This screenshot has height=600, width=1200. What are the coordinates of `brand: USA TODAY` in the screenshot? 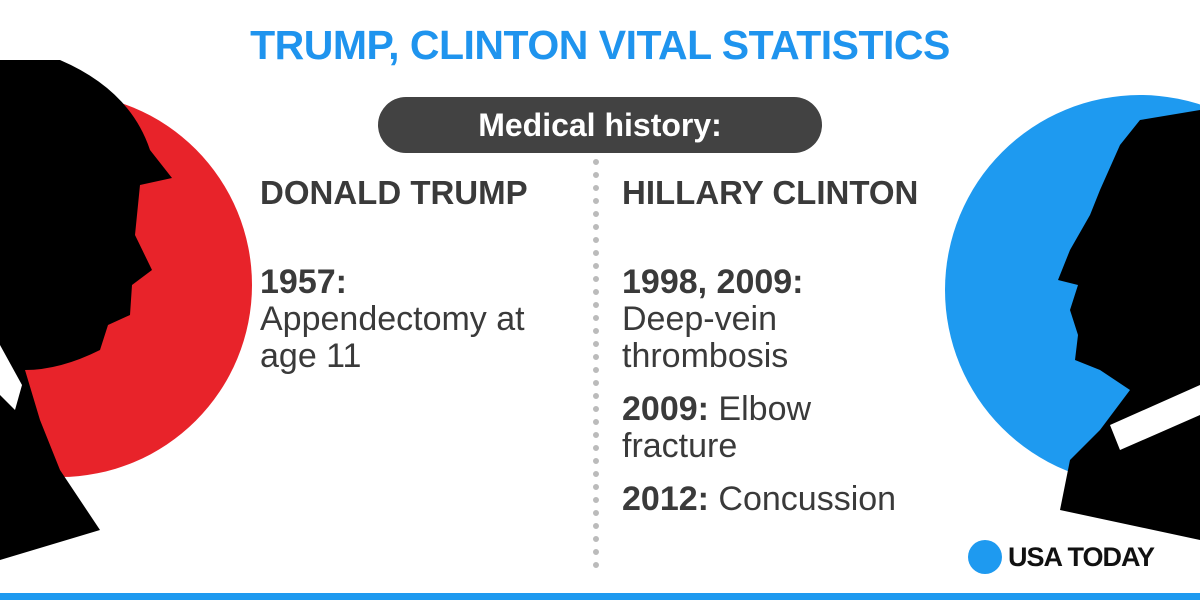 It's located at (1081, 557).